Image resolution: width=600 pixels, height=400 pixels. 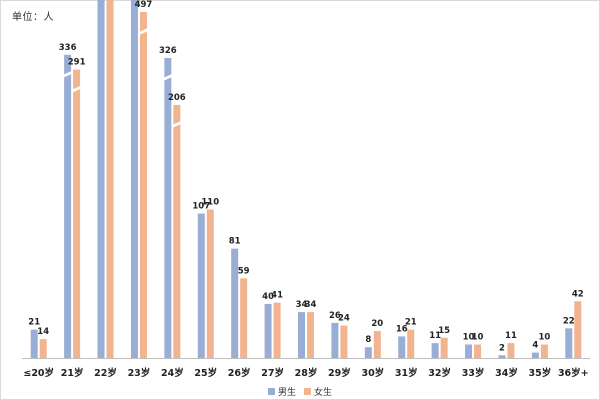 I want to click on x-tick-label-5: 25岁, so click(x=205, y=373).